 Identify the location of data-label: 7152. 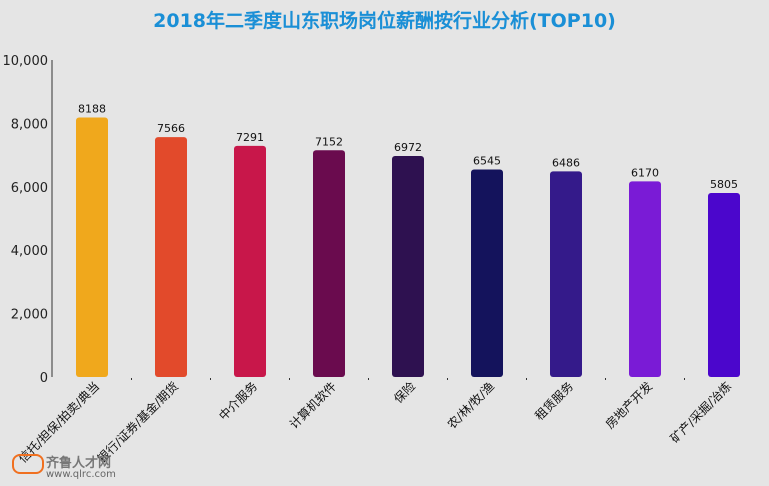
(329, 141).